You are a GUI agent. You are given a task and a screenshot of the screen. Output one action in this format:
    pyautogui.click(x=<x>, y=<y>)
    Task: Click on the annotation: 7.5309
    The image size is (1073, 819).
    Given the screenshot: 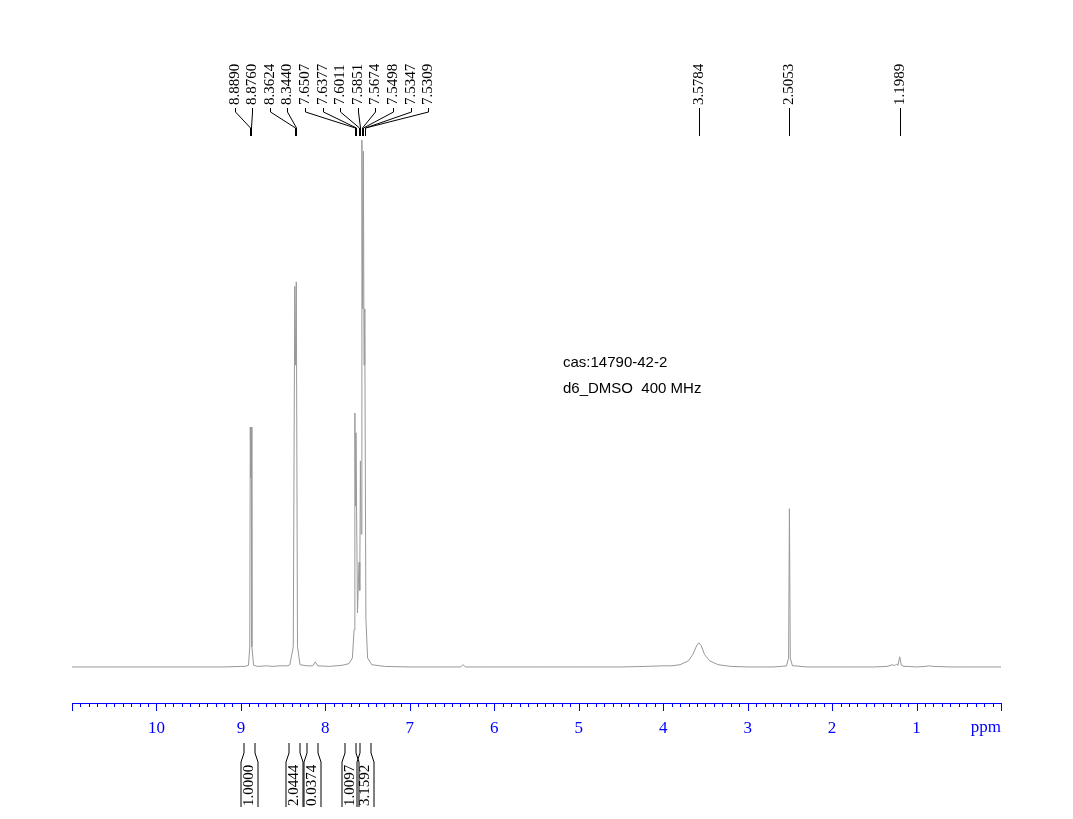 What is the action you would take?
    pyautogui.click(x=427, y=84)
    